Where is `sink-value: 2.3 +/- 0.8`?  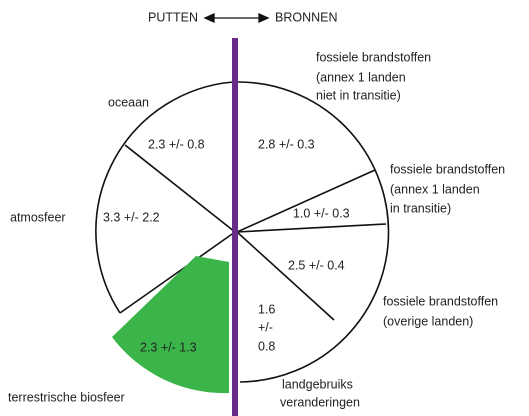
sink-value: 2.3 +/- 0.8 is located at coordinates (176, 144).